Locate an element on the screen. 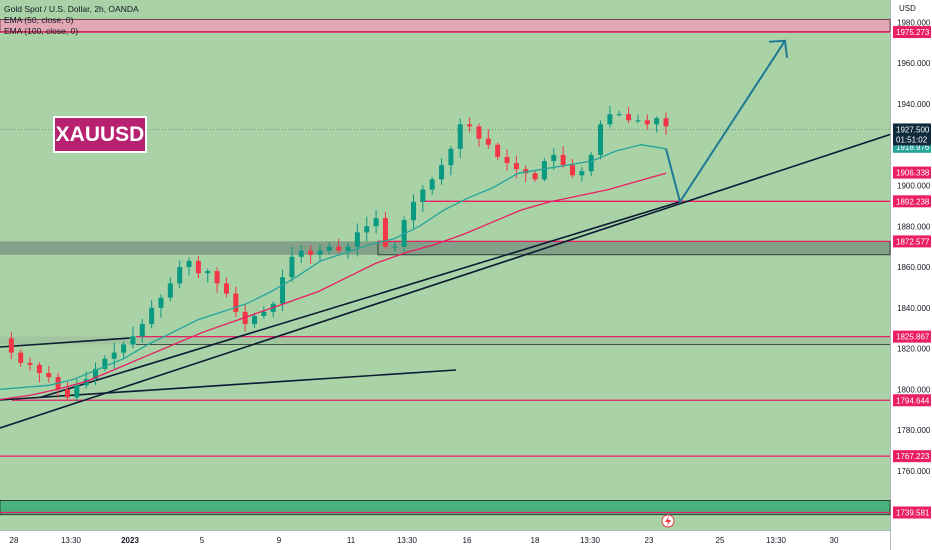 The height and width of the screenshot is (550, 932). ema50-legend: EMA (50, close, 0) is located at coordinates (39, 20).